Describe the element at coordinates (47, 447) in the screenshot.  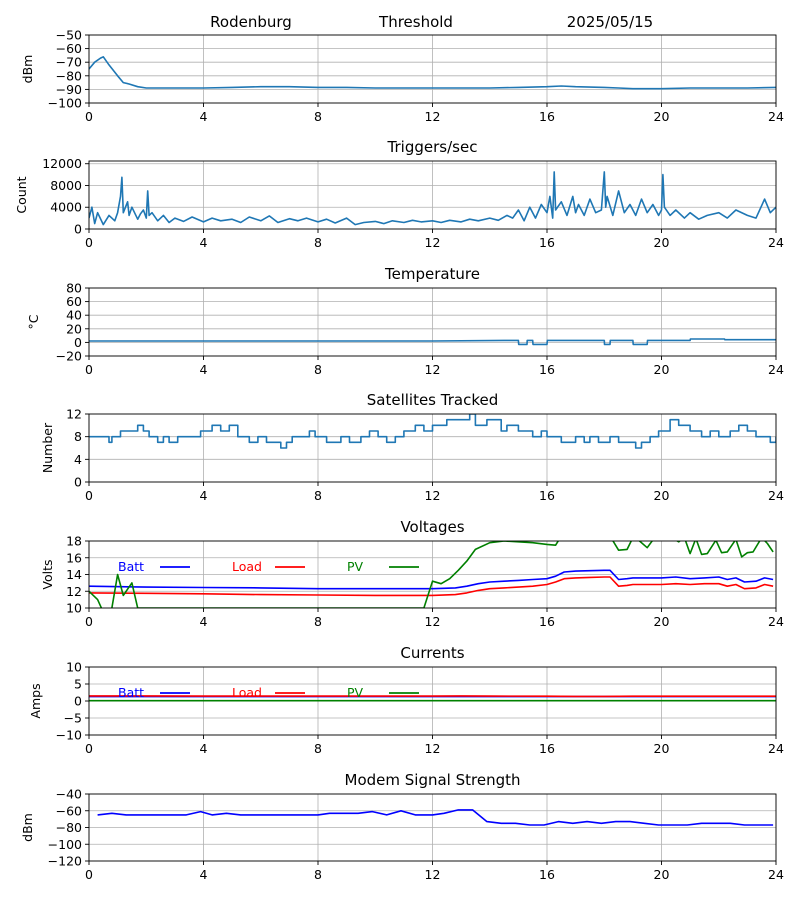
I see `y-axis-label: Number` at that location.